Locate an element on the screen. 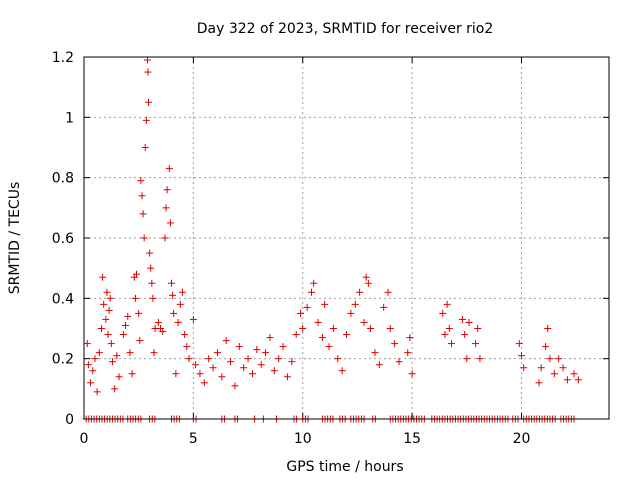 This screenshot has height=480, width=640. y-tick-label: 0.4 is located at coordinates (63, 299).